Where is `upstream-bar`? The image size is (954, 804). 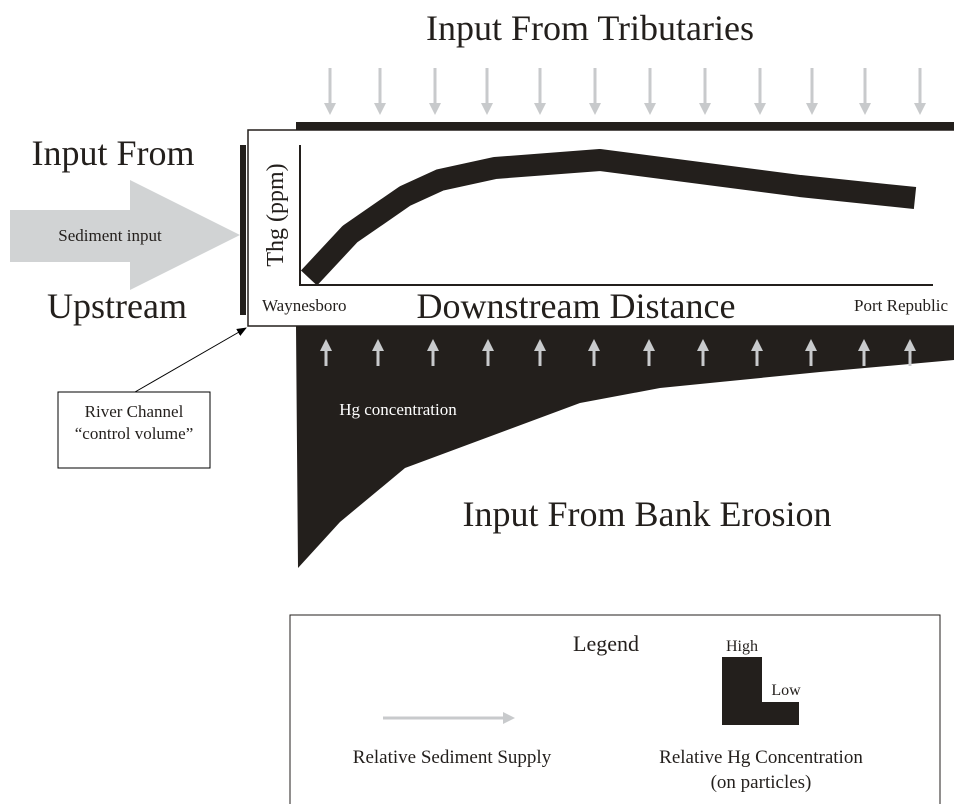
upstream-bar is located at coordinates (243, 230).